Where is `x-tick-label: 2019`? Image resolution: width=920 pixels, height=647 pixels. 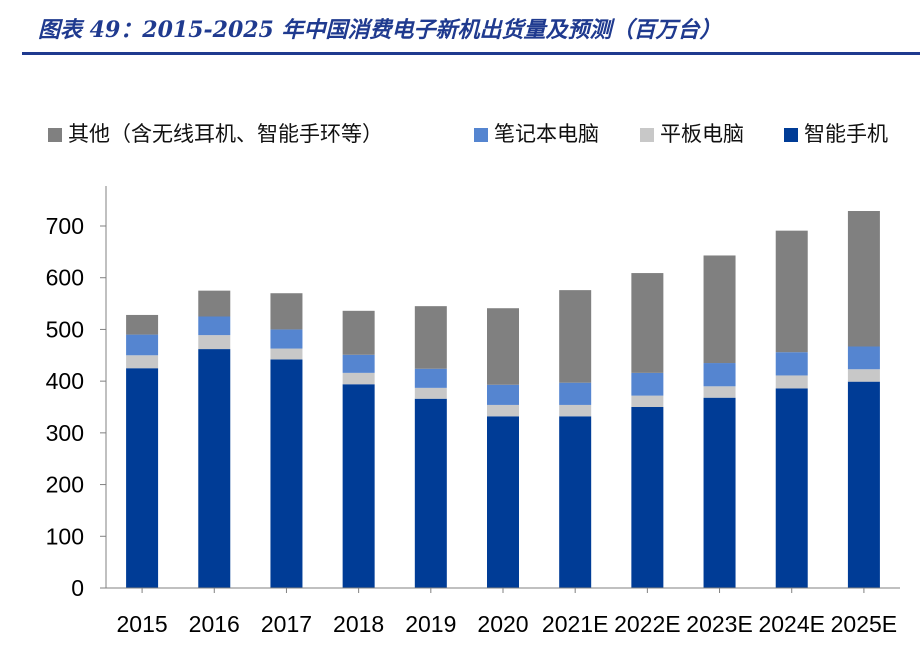 x-tick-label: 2019 is located at coordinates (430, 624).